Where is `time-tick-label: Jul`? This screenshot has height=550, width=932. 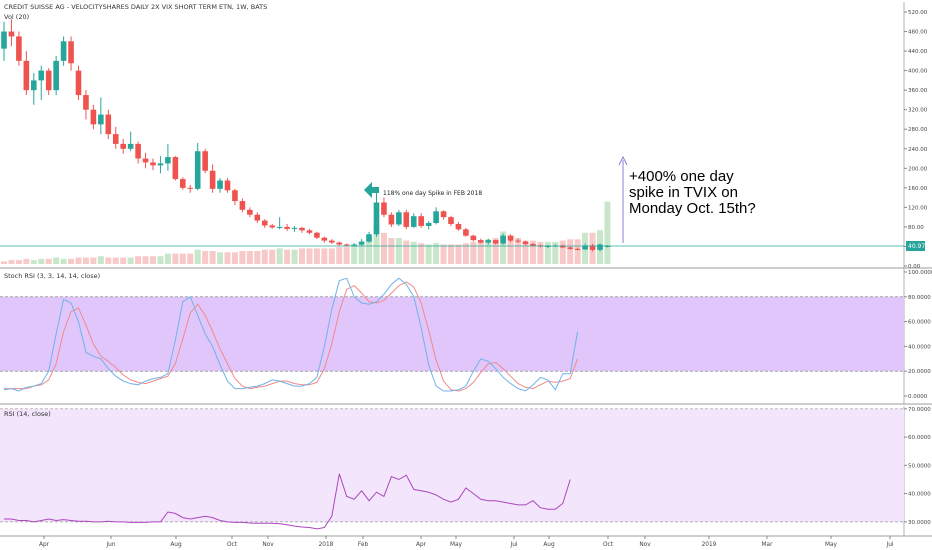
time-tick-label: Jul is located at coordinates (514, 545).